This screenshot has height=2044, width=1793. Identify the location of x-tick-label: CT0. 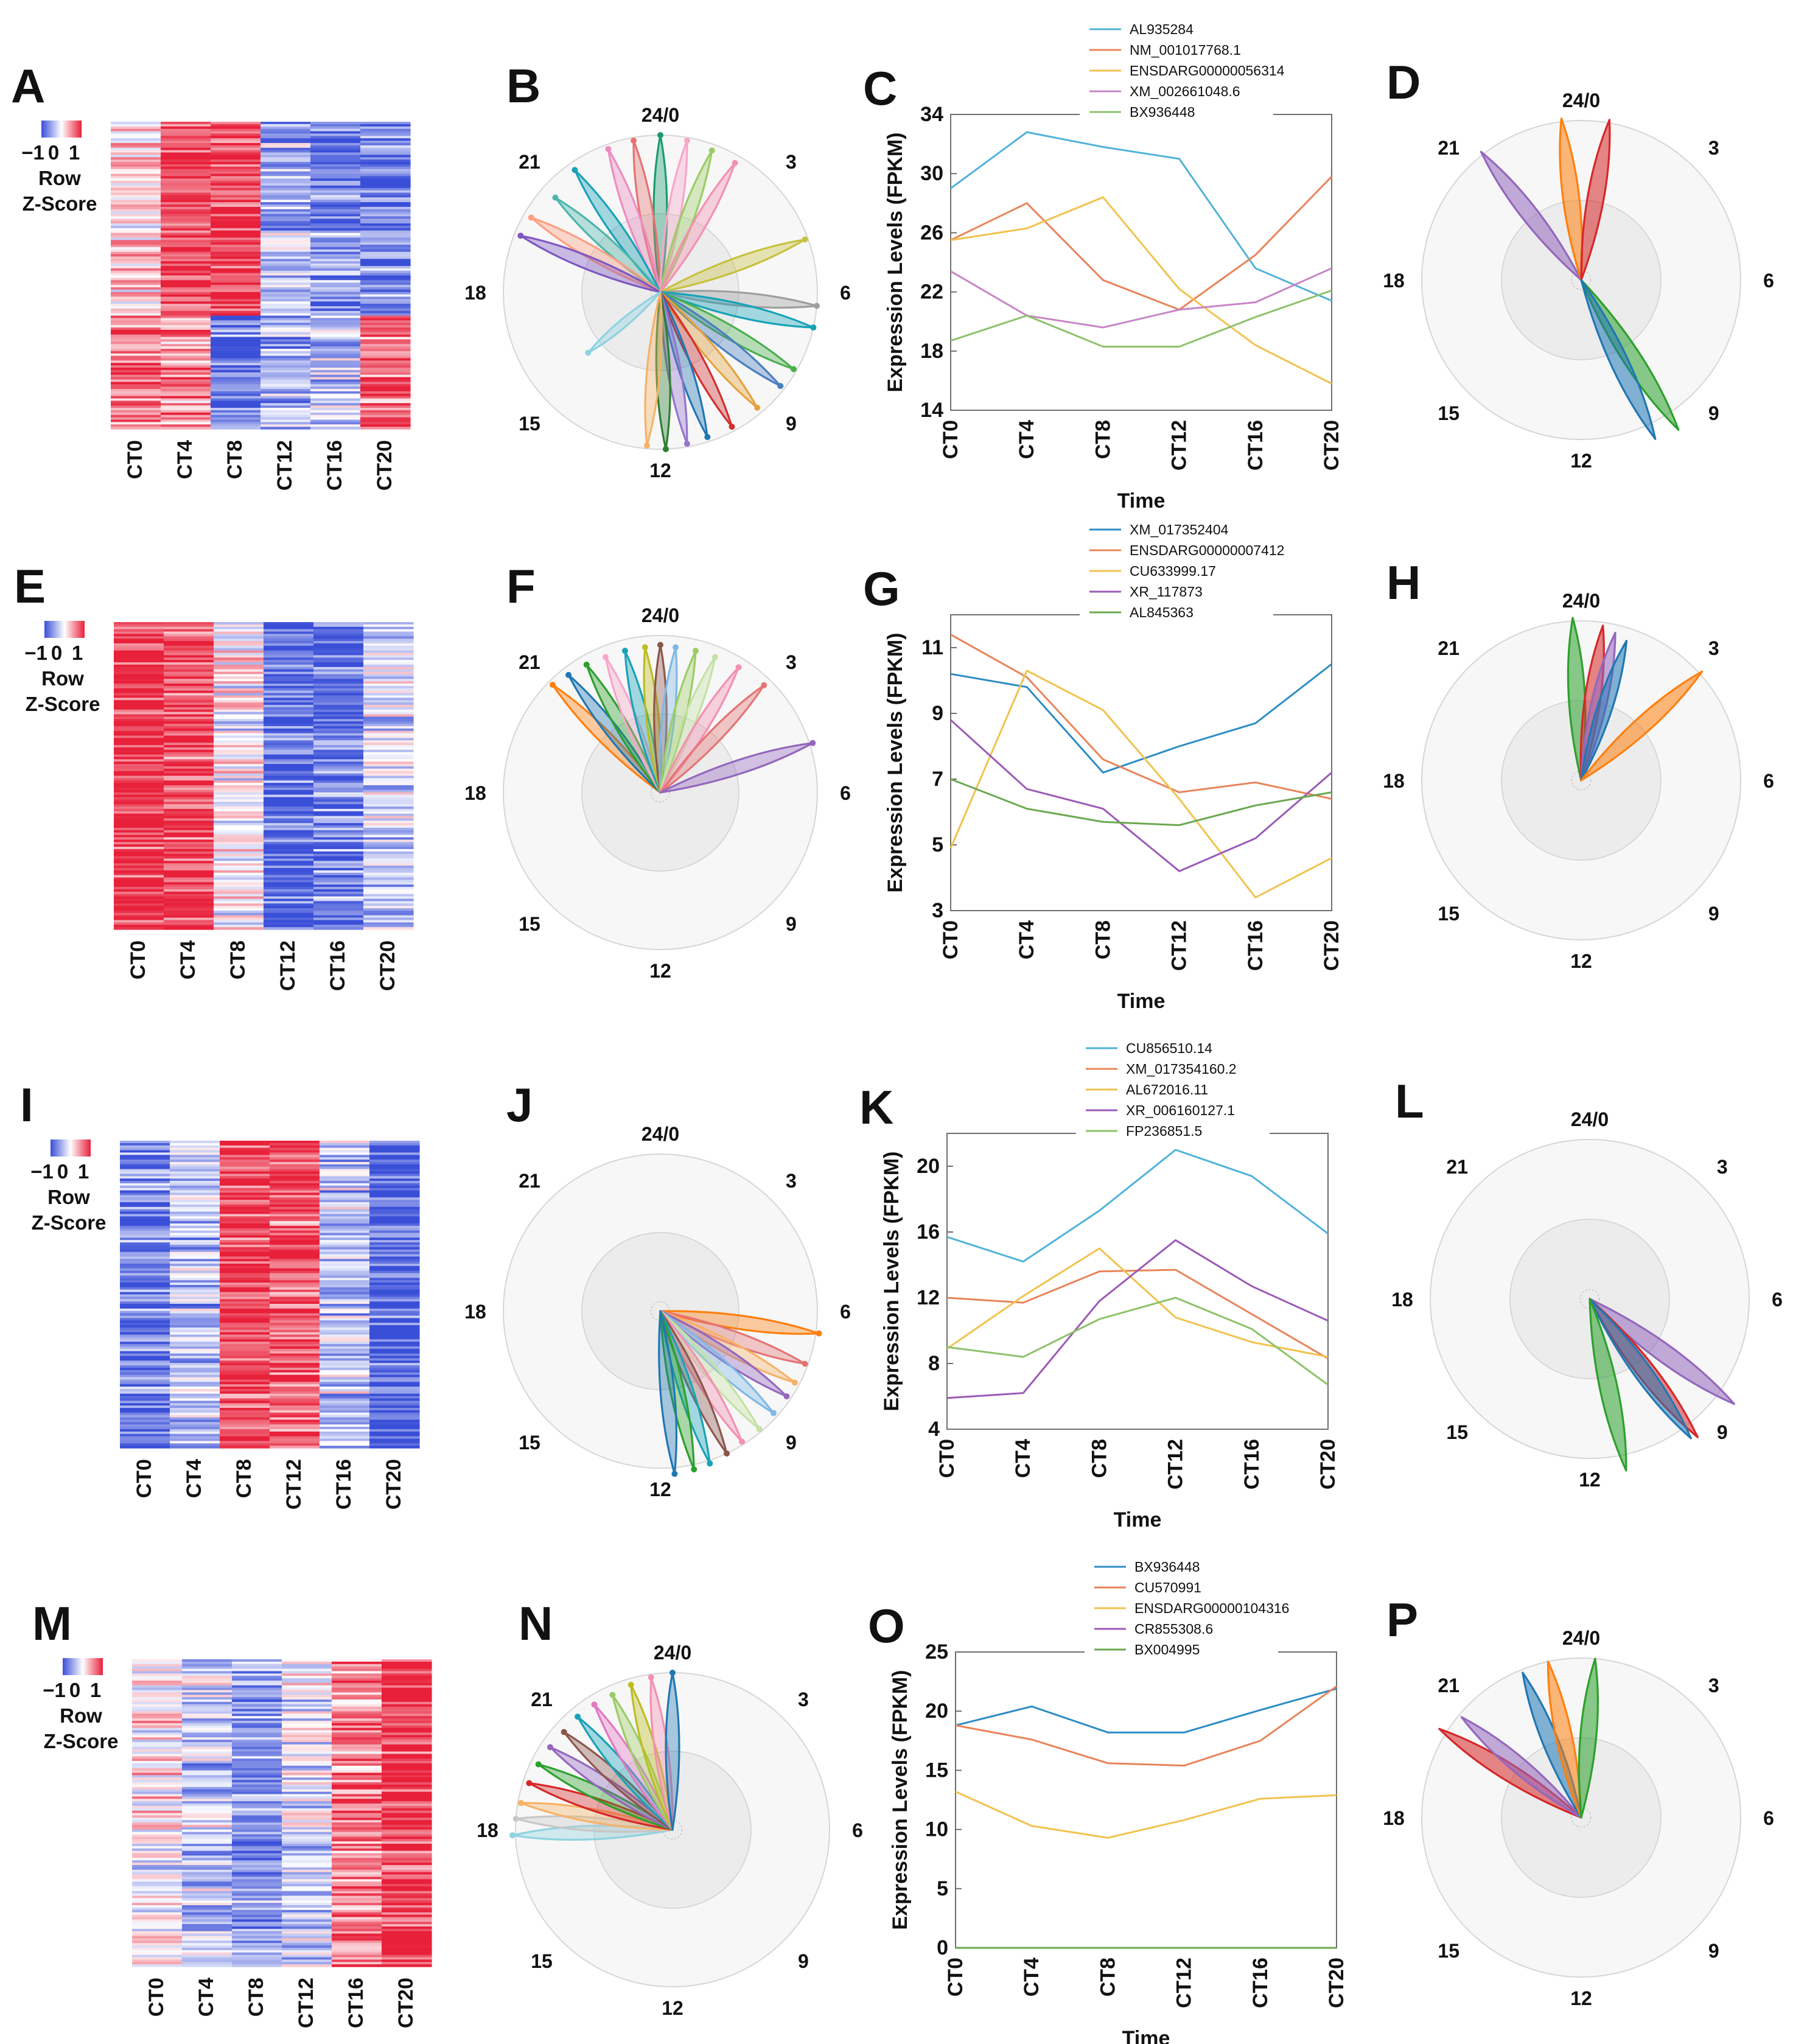
(955, 1978).